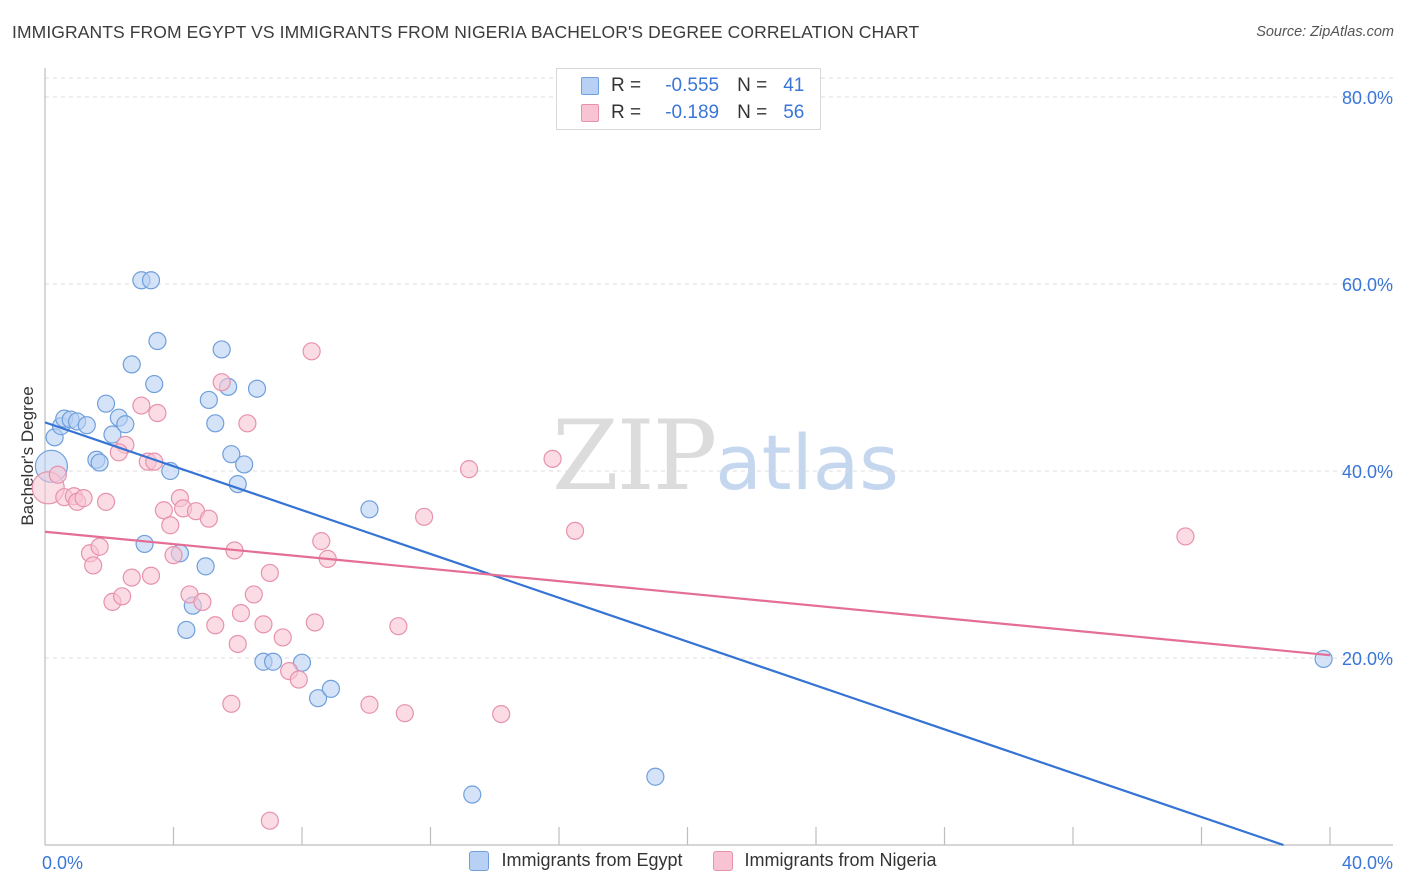 The width and height of the screenshot is (1406, 892). What do you see at coordinates (590, 113) in the screenshot?
I see `nigeria-swatch` at bounding box center [590, 113].